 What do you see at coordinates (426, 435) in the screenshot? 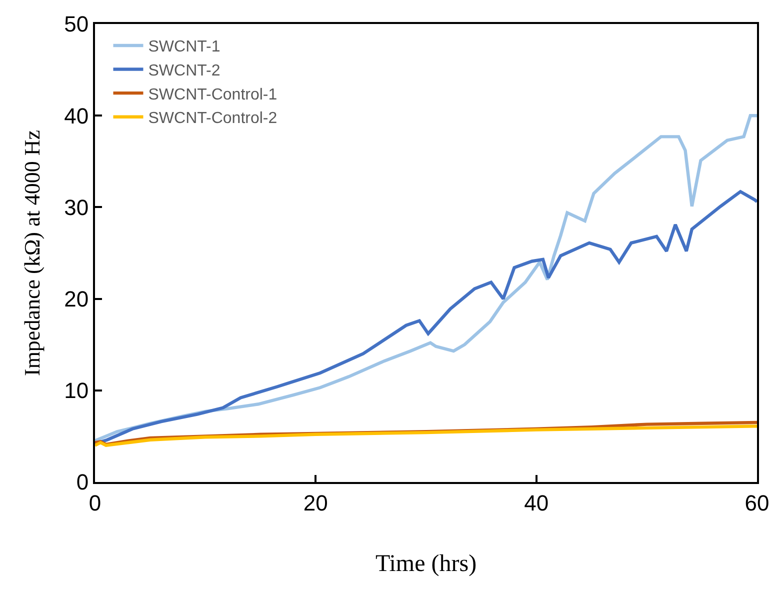
I see `line-series` at bounding box center [426, 435].